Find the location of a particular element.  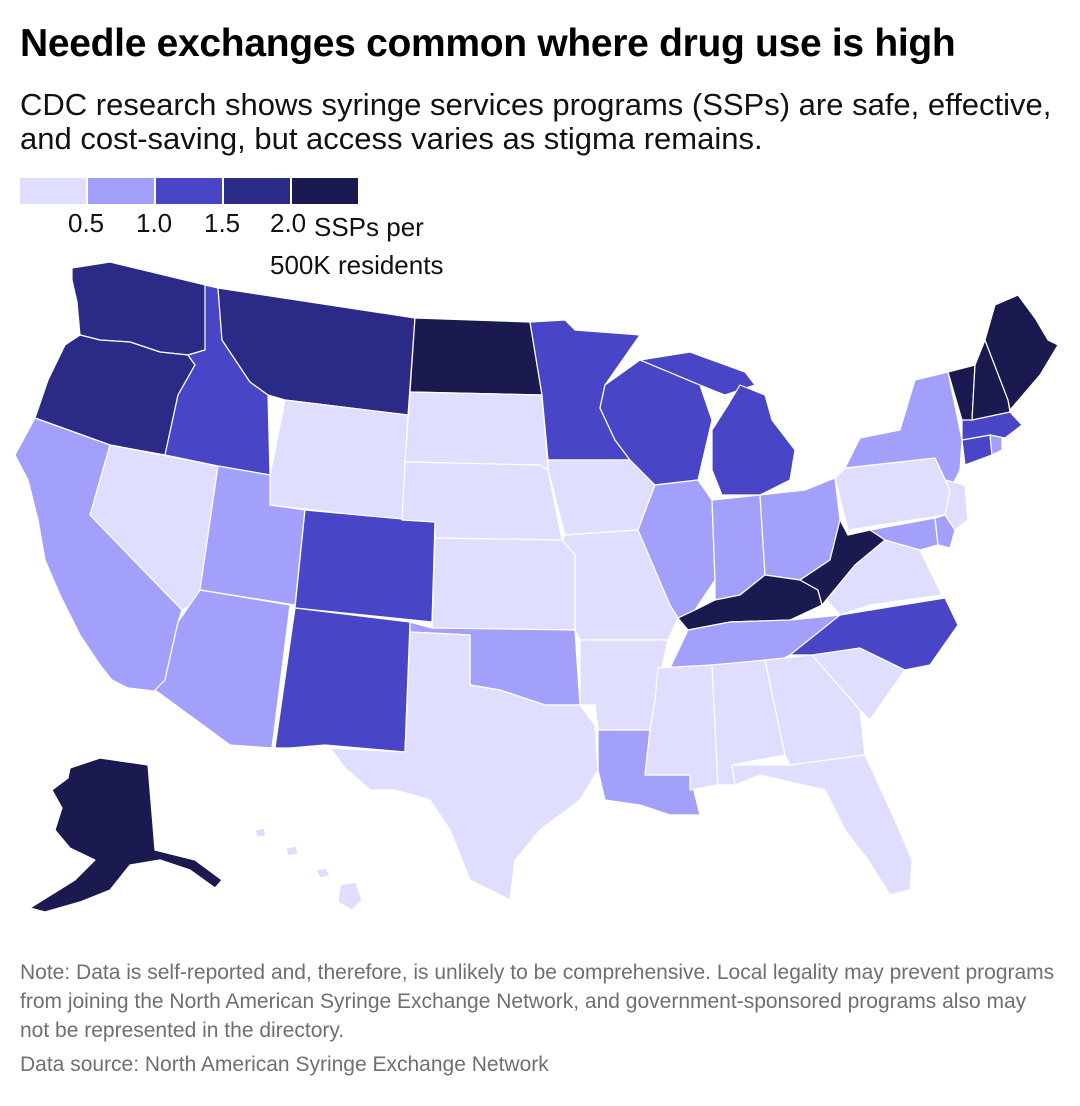

state-hawaii-maui is located at coordinates (323, 873).